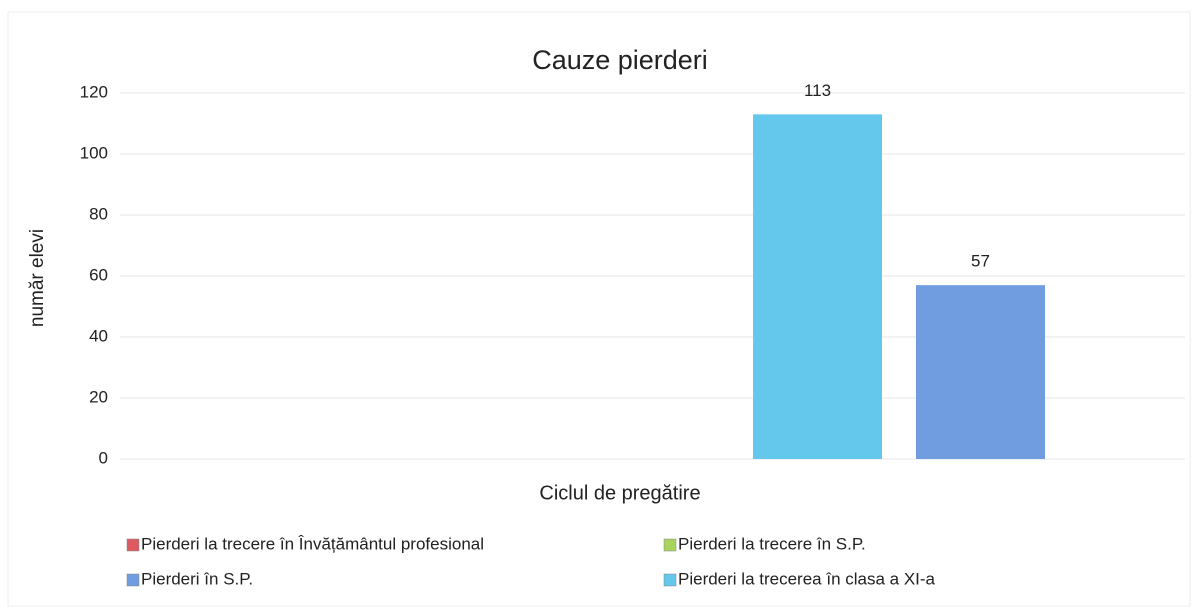  What do you see at coordinates (817, 90) in the screenshot?
I see `data-label: 113` at bounding box center [817, 90].